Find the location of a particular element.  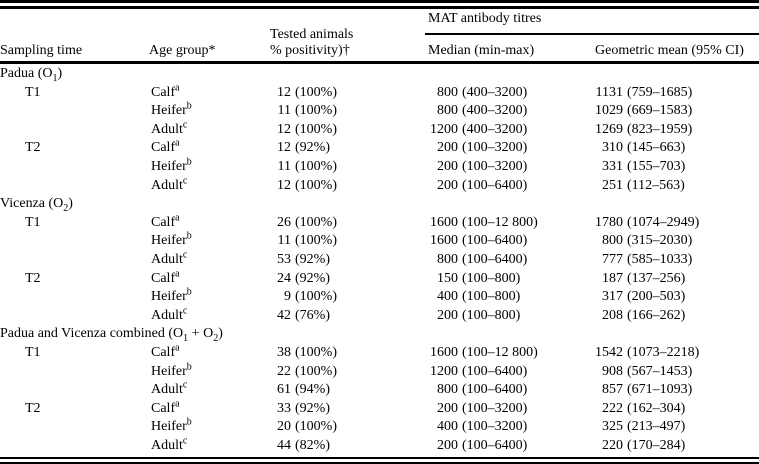

median-titre-cell: 1200 (100–6400) is located at coordinates (505, 372).